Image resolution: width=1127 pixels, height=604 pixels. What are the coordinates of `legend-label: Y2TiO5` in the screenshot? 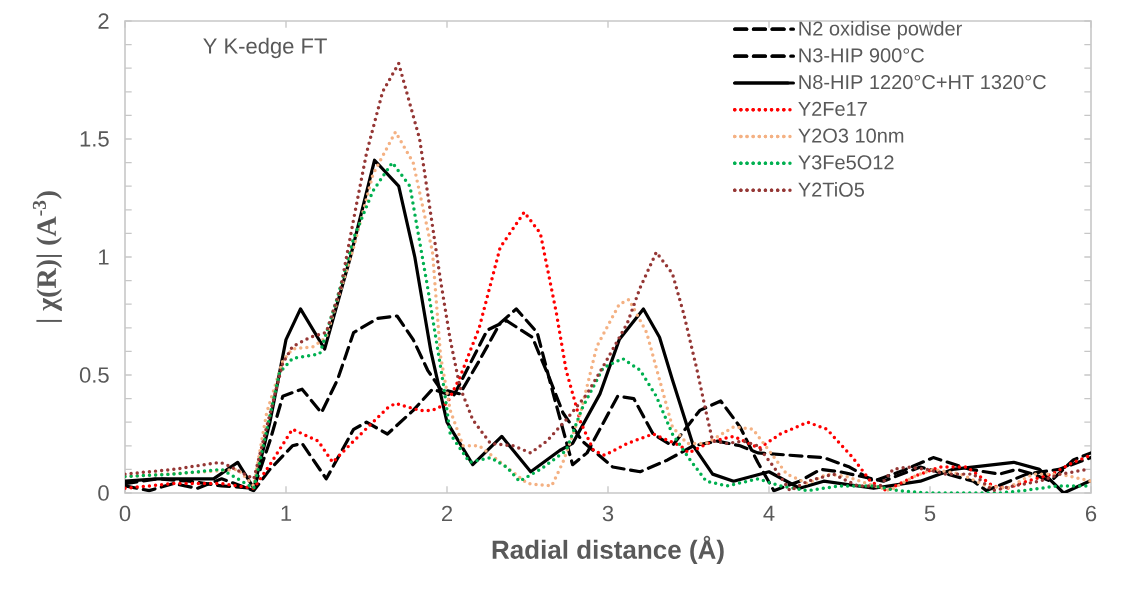 It's located at (831, 189).